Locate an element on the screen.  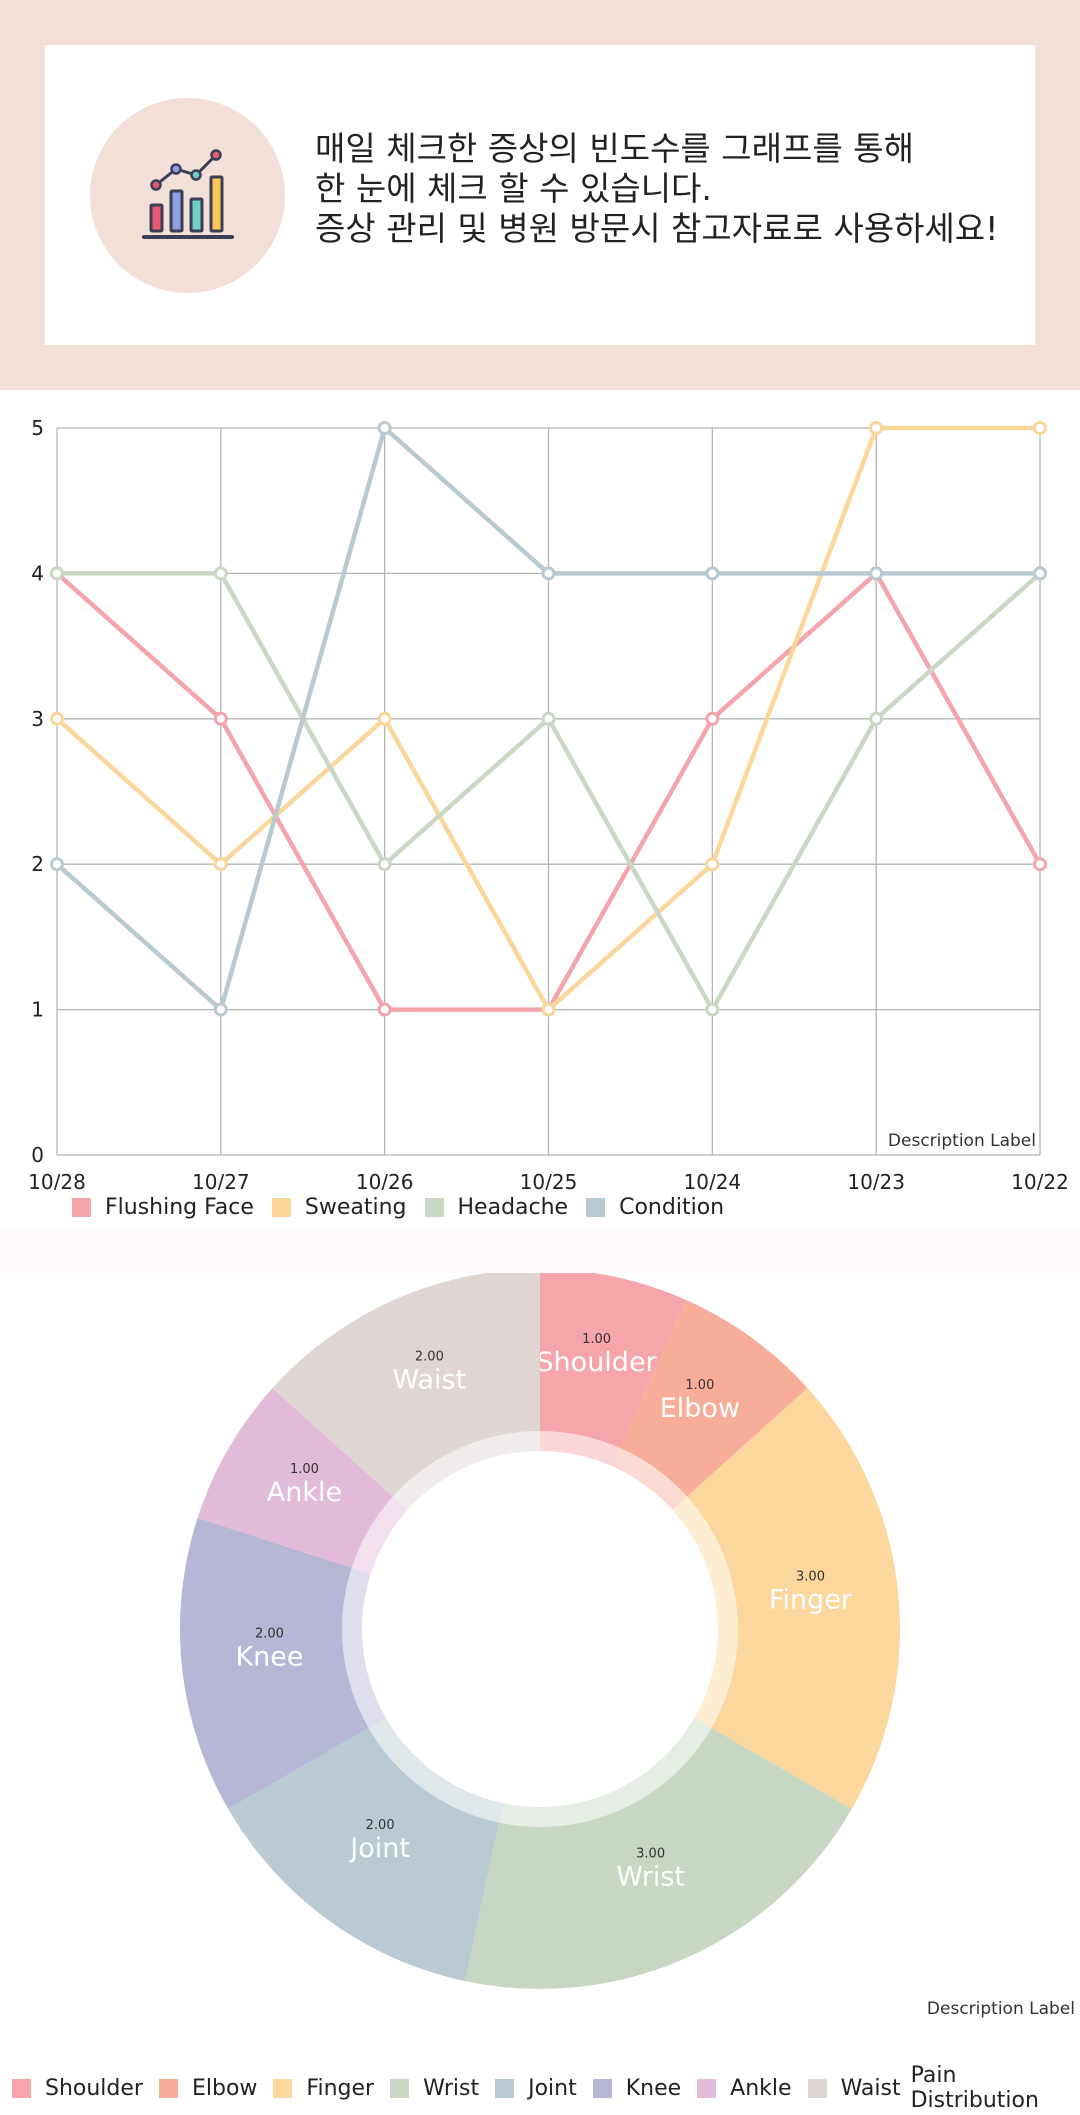
legend-item-headache: Headache is located at coordinates (496, 1207).